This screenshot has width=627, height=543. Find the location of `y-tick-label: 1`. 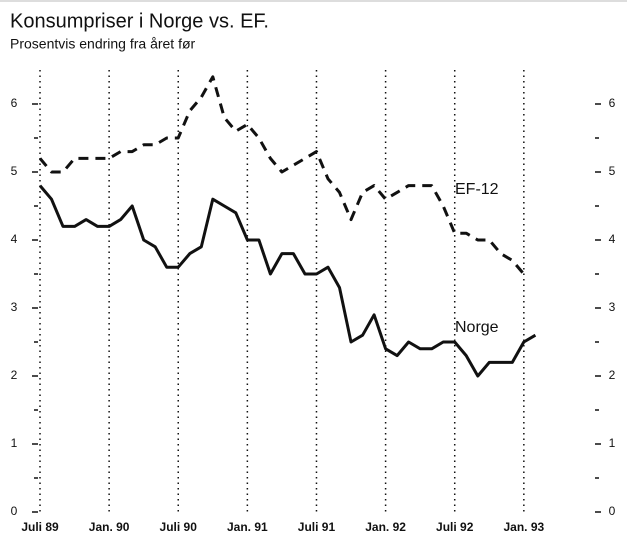

y-tick-label: 1 is located at coordinates (14, 443).